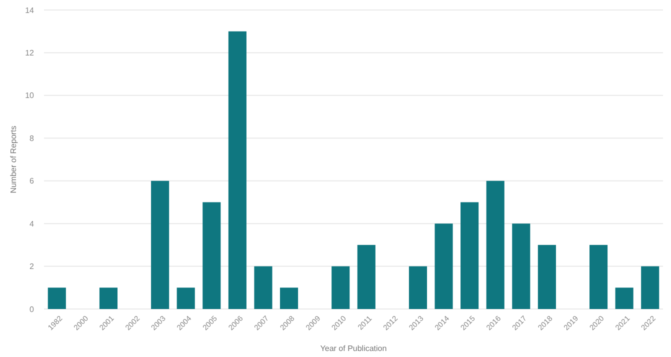 The width and height of the screenshot is (671, 357). Describe the element at coordinates (30, 10) in the screenshot. I see `y-tick-label: 14` at that location.